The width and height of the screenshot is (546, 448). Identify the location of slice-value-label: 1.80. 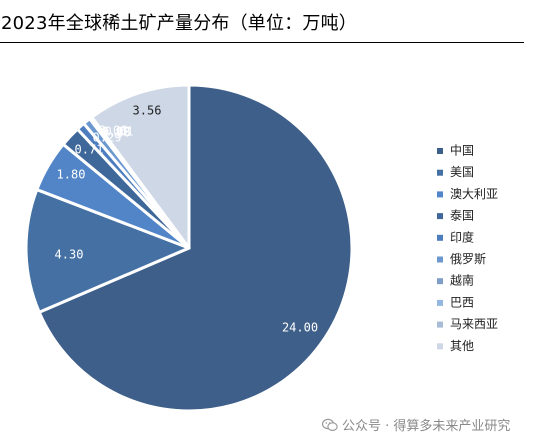
(71, 175).